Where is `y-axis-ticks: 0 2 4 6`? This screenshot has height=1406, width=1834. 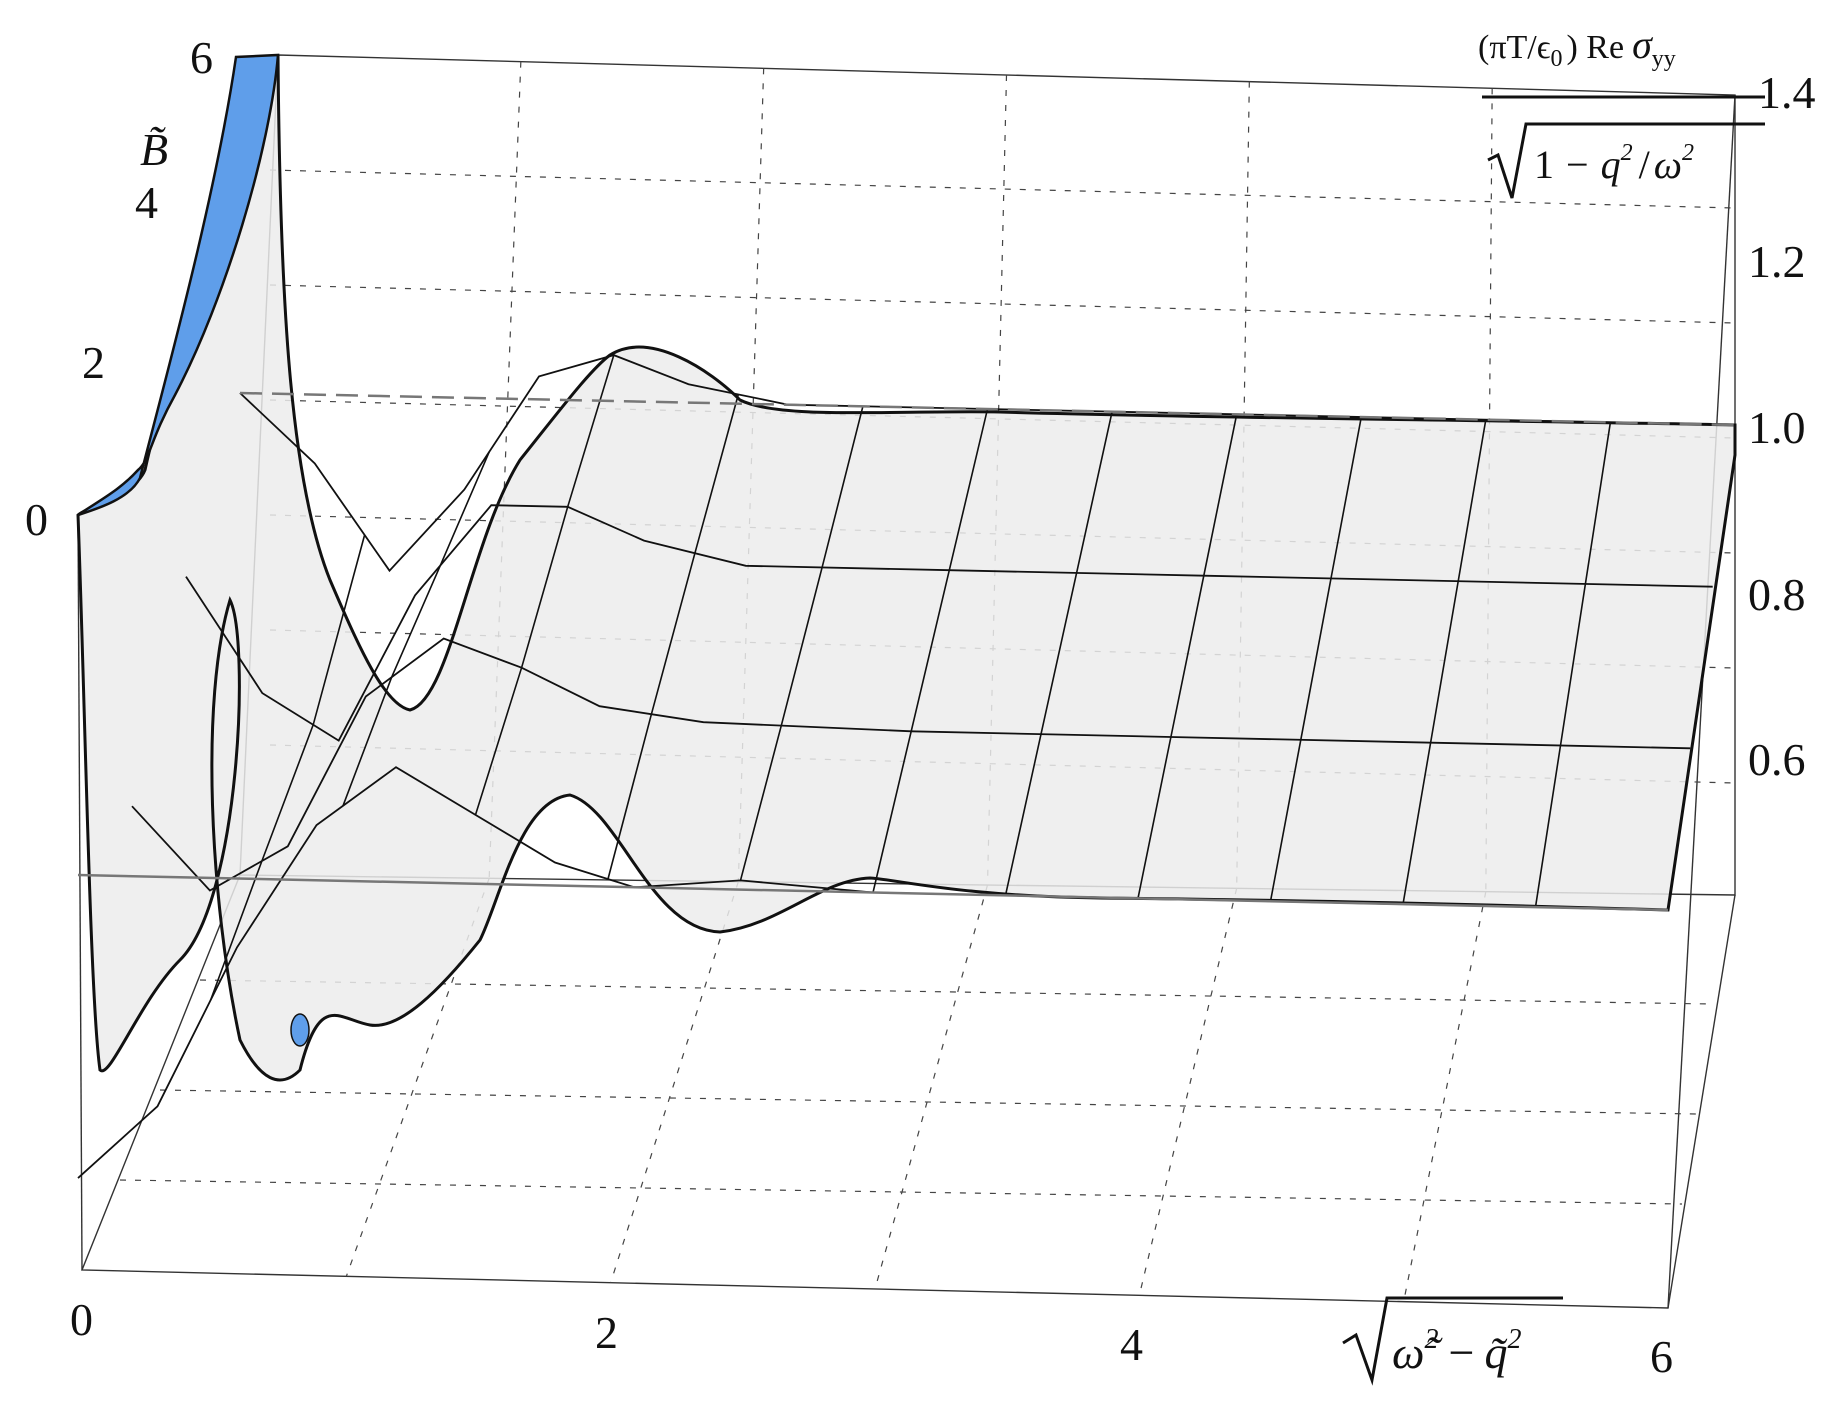
y-axis-ticks: 0 2 4 6 is located at coordinates (119, 288).